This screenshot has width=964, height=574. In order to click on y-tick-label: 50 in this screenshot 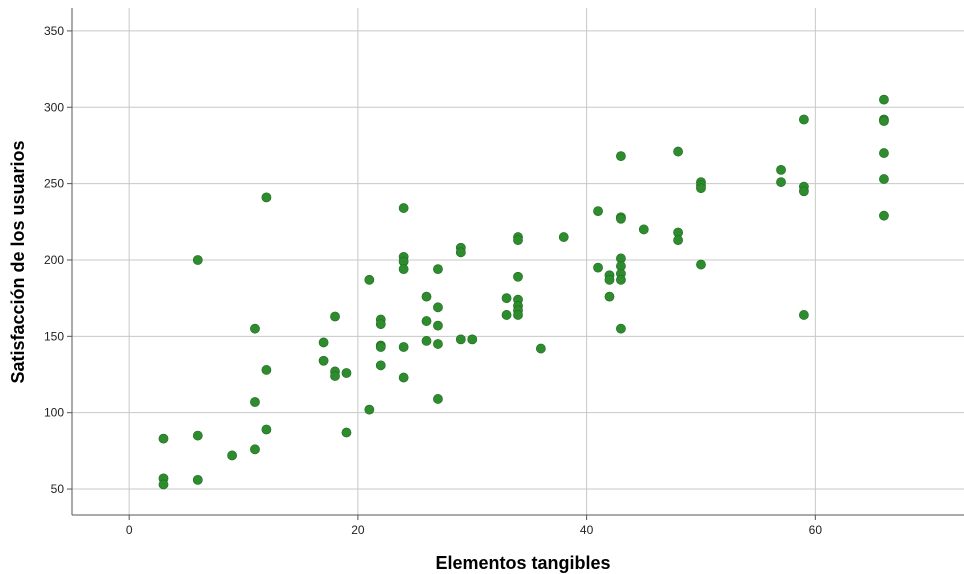, I will do `click(58, 489)`.